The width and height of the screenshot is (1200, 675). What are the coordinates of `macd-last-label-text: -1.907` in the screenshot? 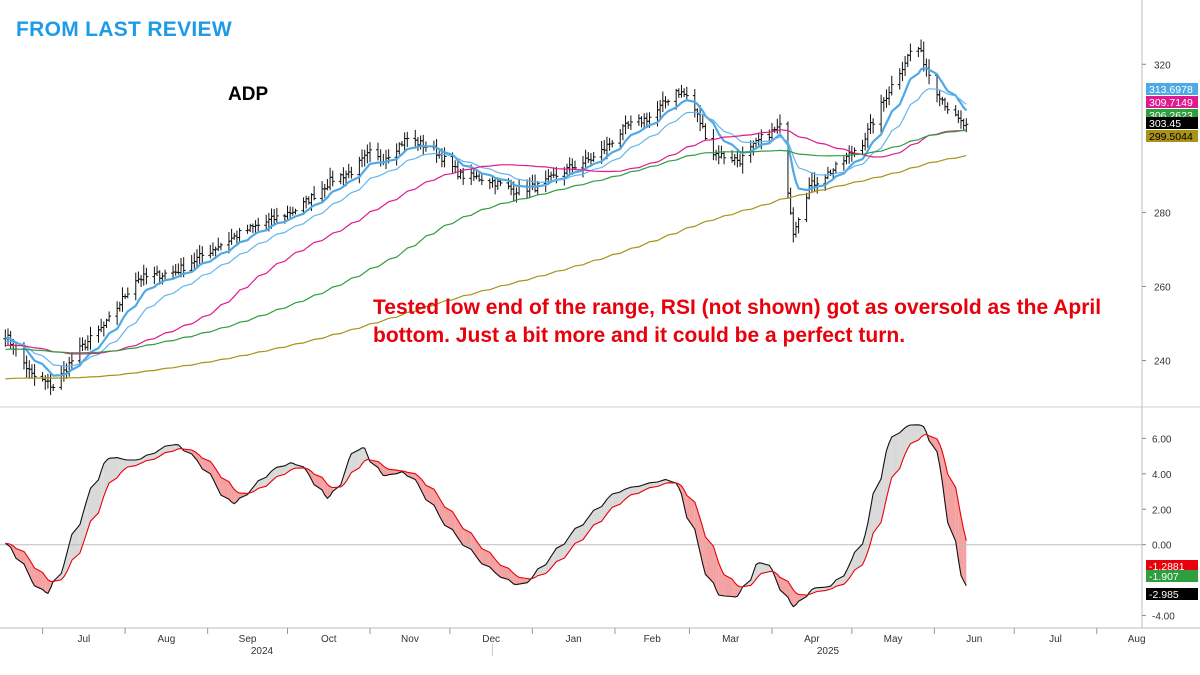 It's located at (1164, 577).